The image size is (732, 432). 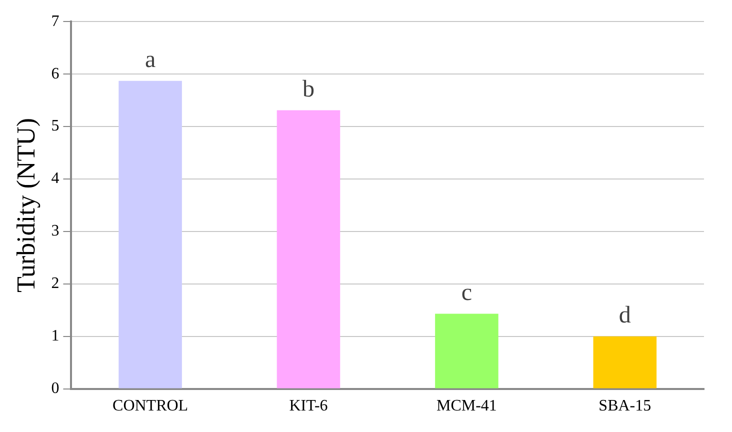 I want to click on y-tick-label: 2, so click(x=55, y=283).